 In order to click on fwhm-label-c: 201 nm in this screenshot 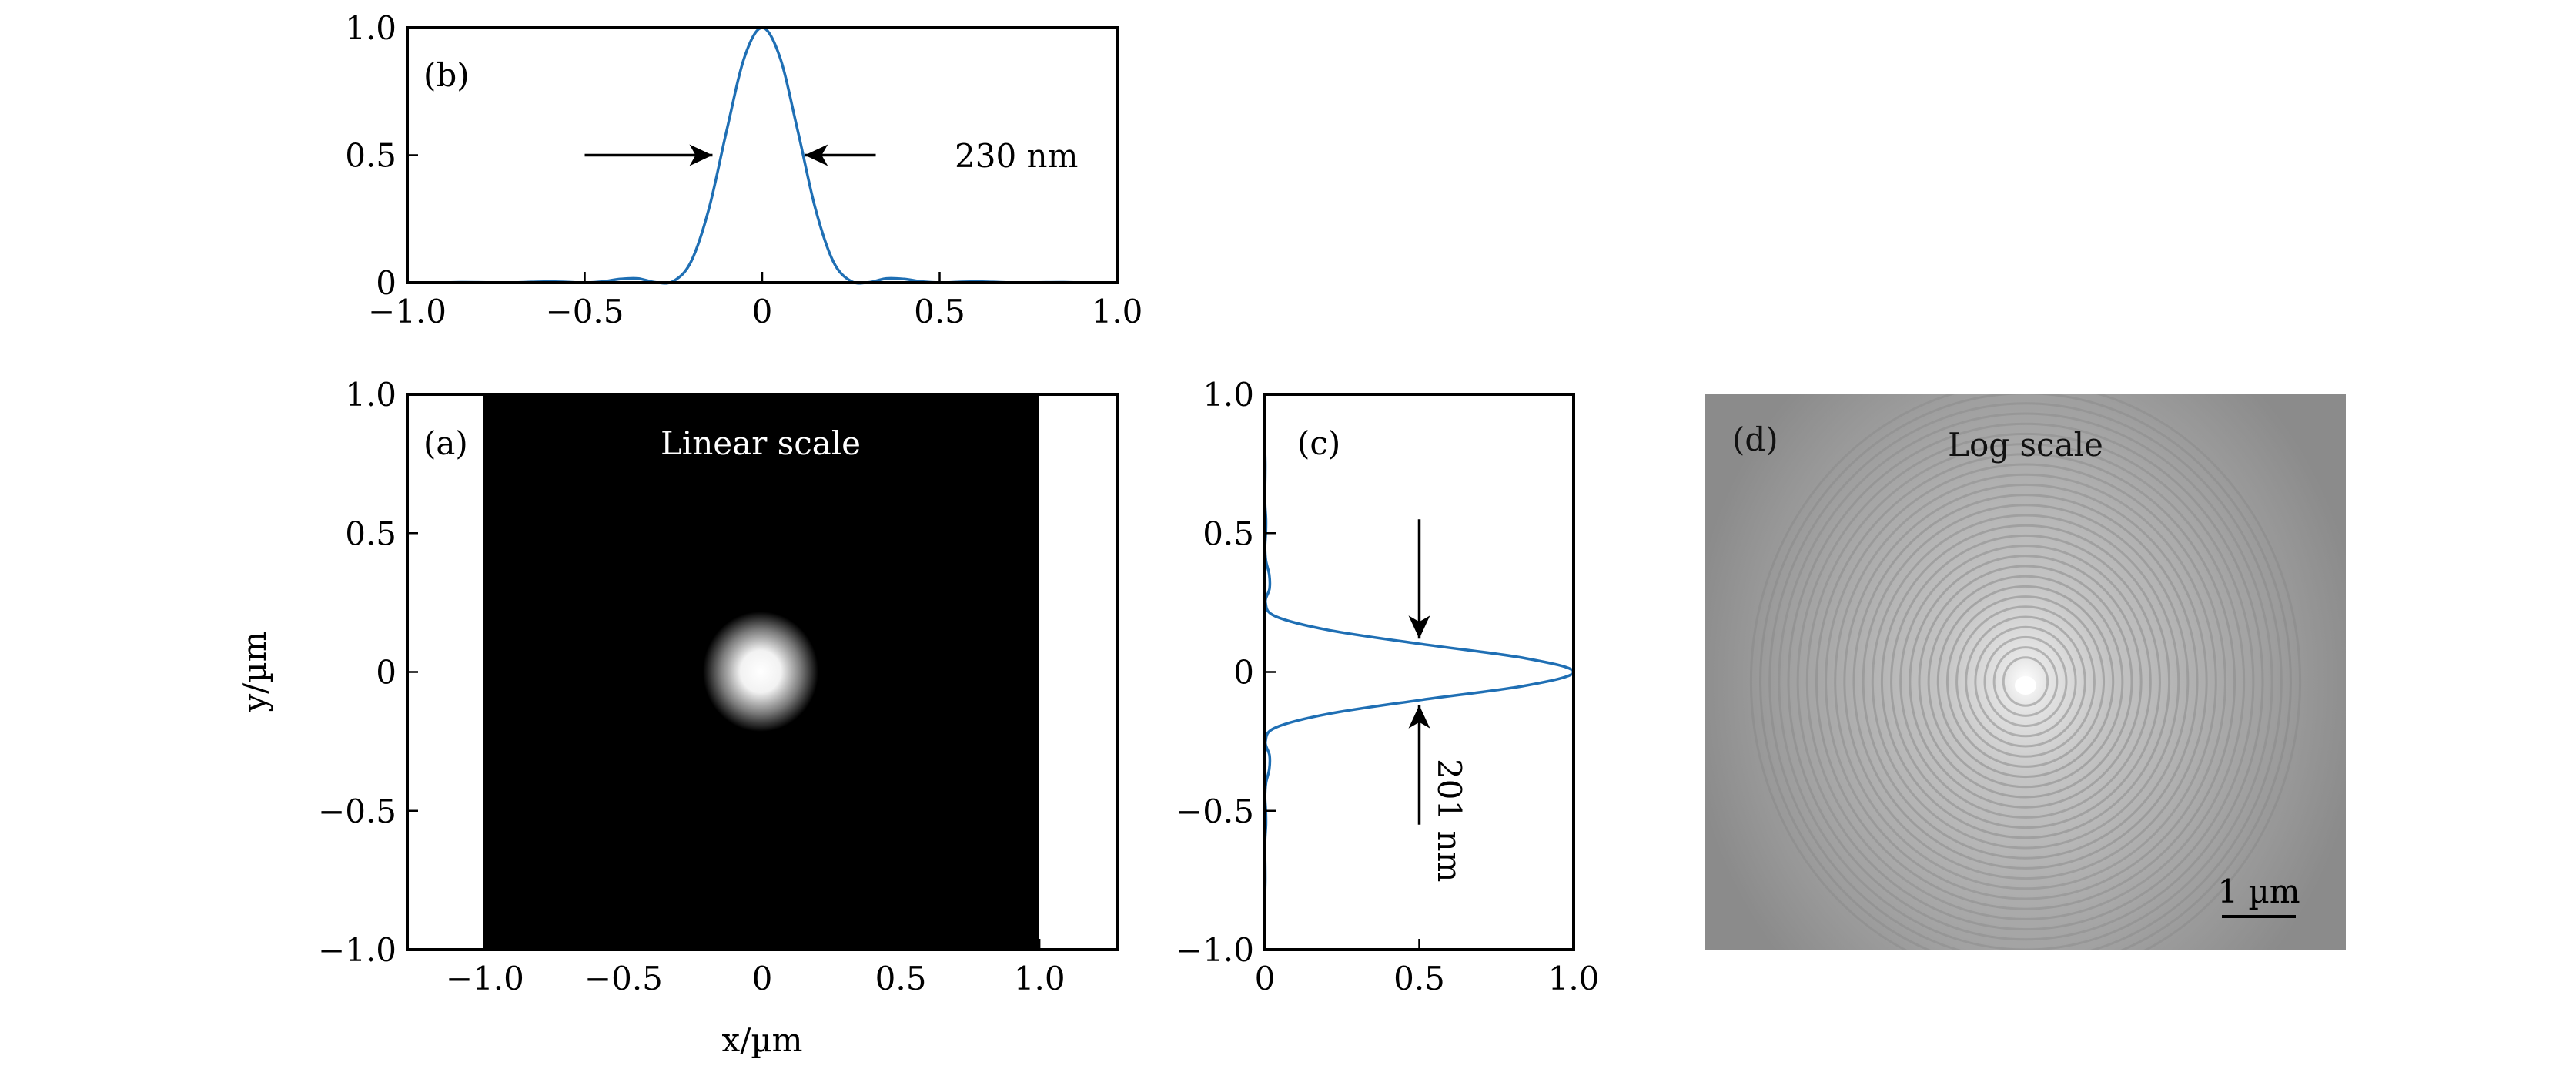, I will do `click(1449, 820)`.